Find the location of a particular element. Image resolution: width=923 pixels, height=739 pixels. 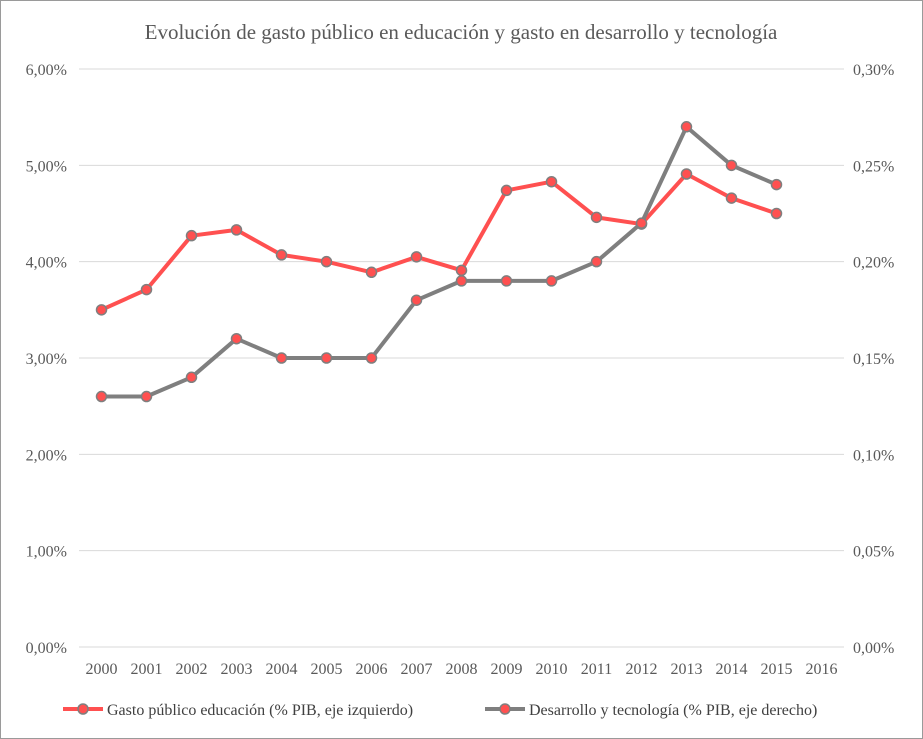

left-tick-label: 3,00% is located at coordinates (46, 359).